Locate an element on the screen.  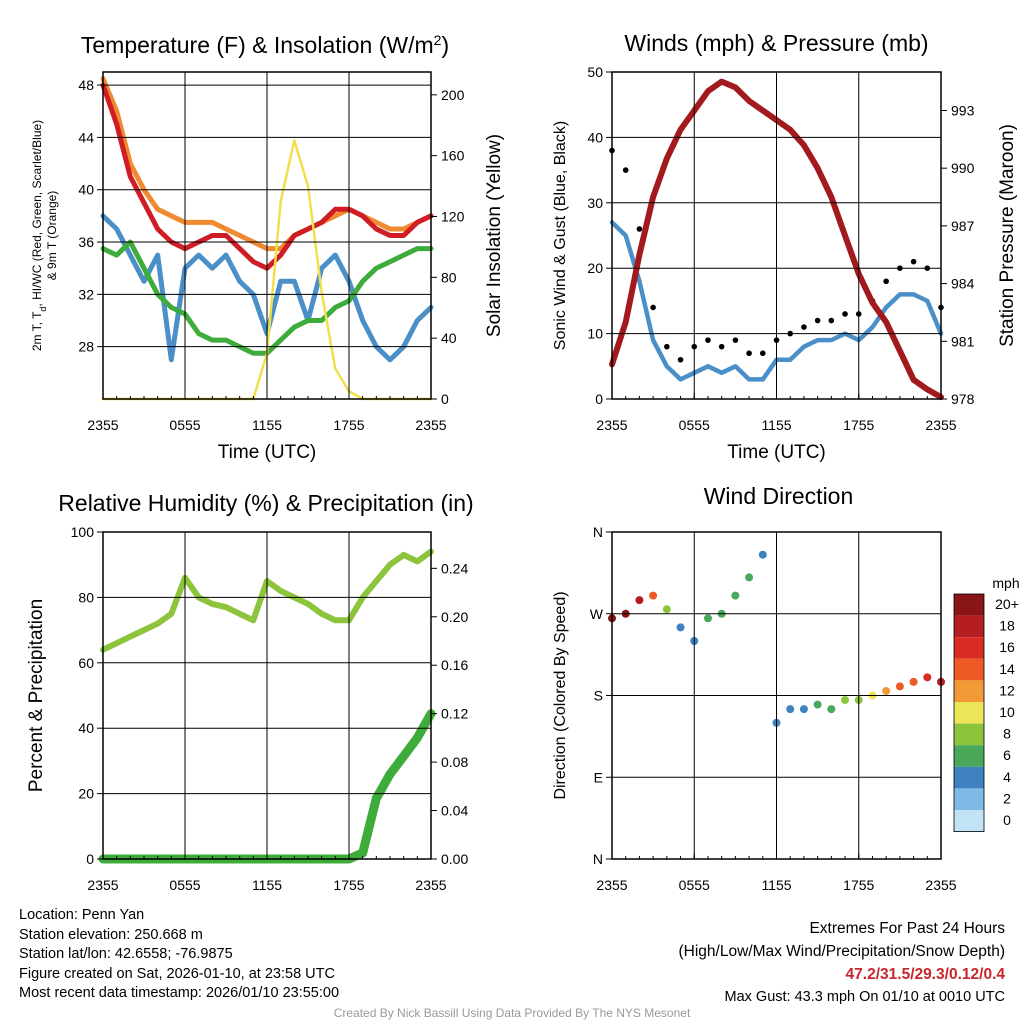
temp-y2tick-label: 200 is located at coordinates (453, 95).